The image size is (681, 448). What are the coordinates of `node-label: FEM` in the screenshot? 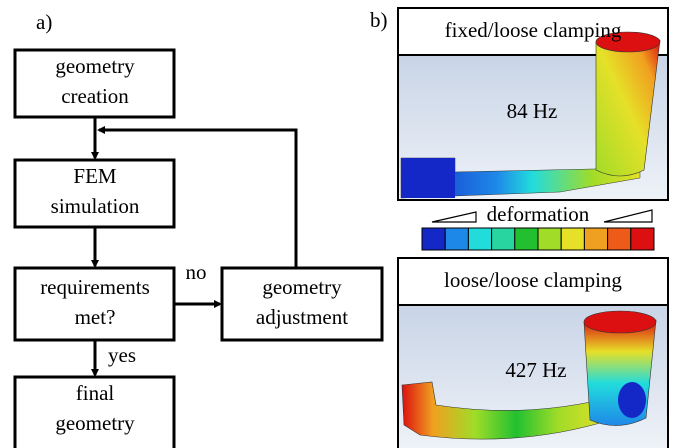 It's located at (95, 176).